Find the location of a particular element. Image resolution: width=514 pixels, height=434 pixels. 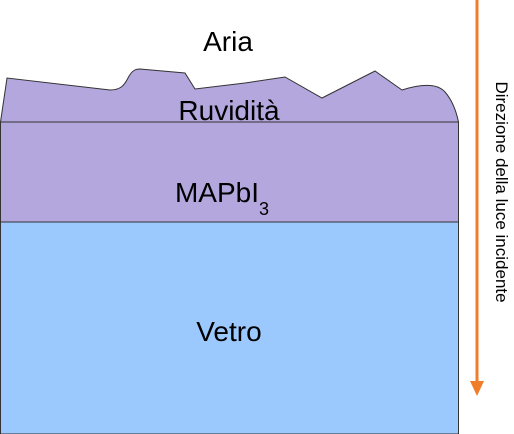

light-direction-label: Direzione della luce incidente is located at coordinates (501, 191).